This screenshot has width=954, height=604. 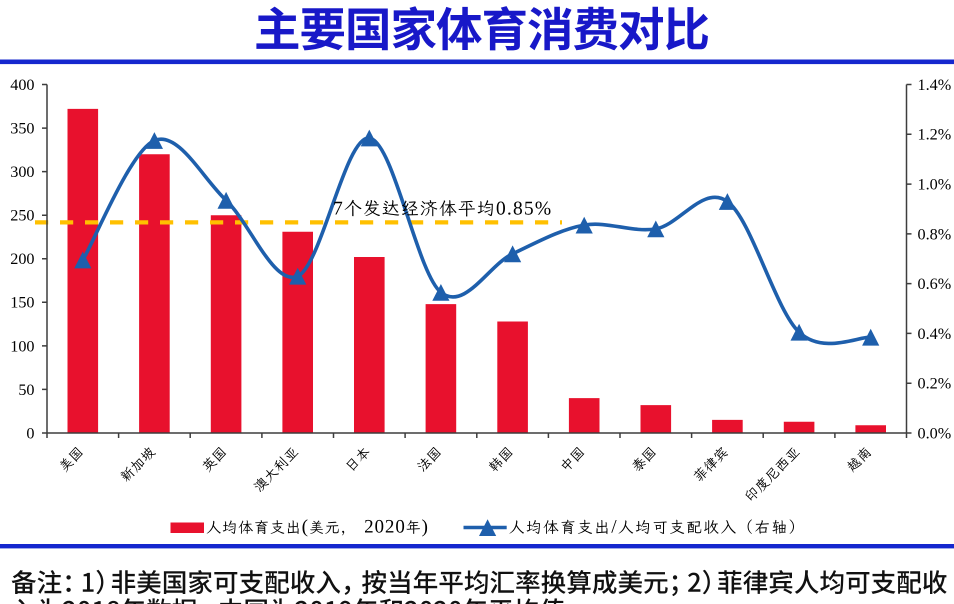 What do you see at coordinates (22, 259) in the screenshot?
I see `svg-text: 200` at bounding box center [22, 259].